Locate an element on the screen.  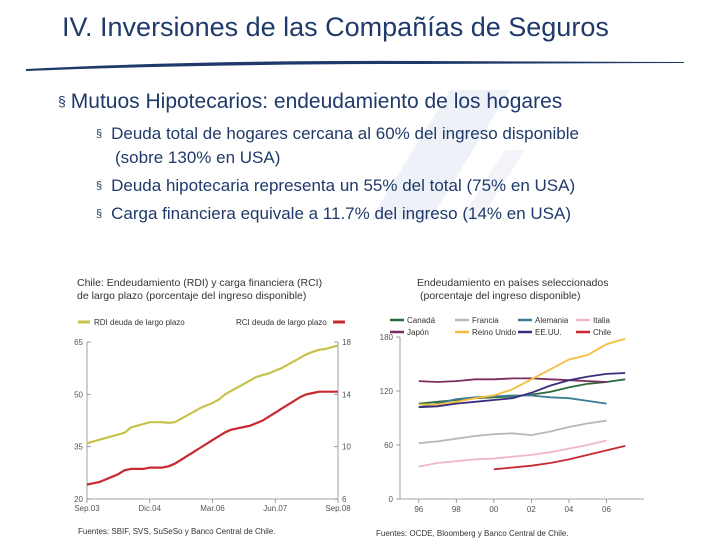
y-tick-label: 0 is located at coordinates (391, 499).